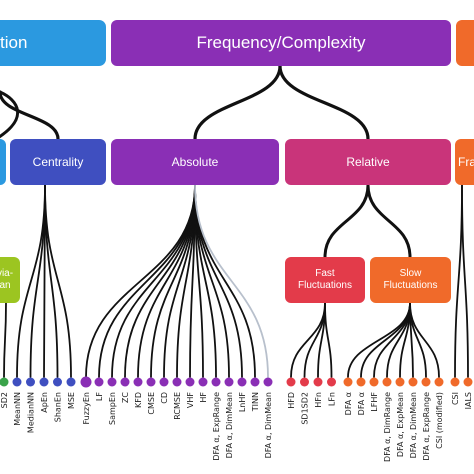 The height and width of the screenshot is (474, 474). What do you see at coordinates (5, 340) in the screenshot?
I see `leaf-link-deviation` at bounding box center [5, 340].